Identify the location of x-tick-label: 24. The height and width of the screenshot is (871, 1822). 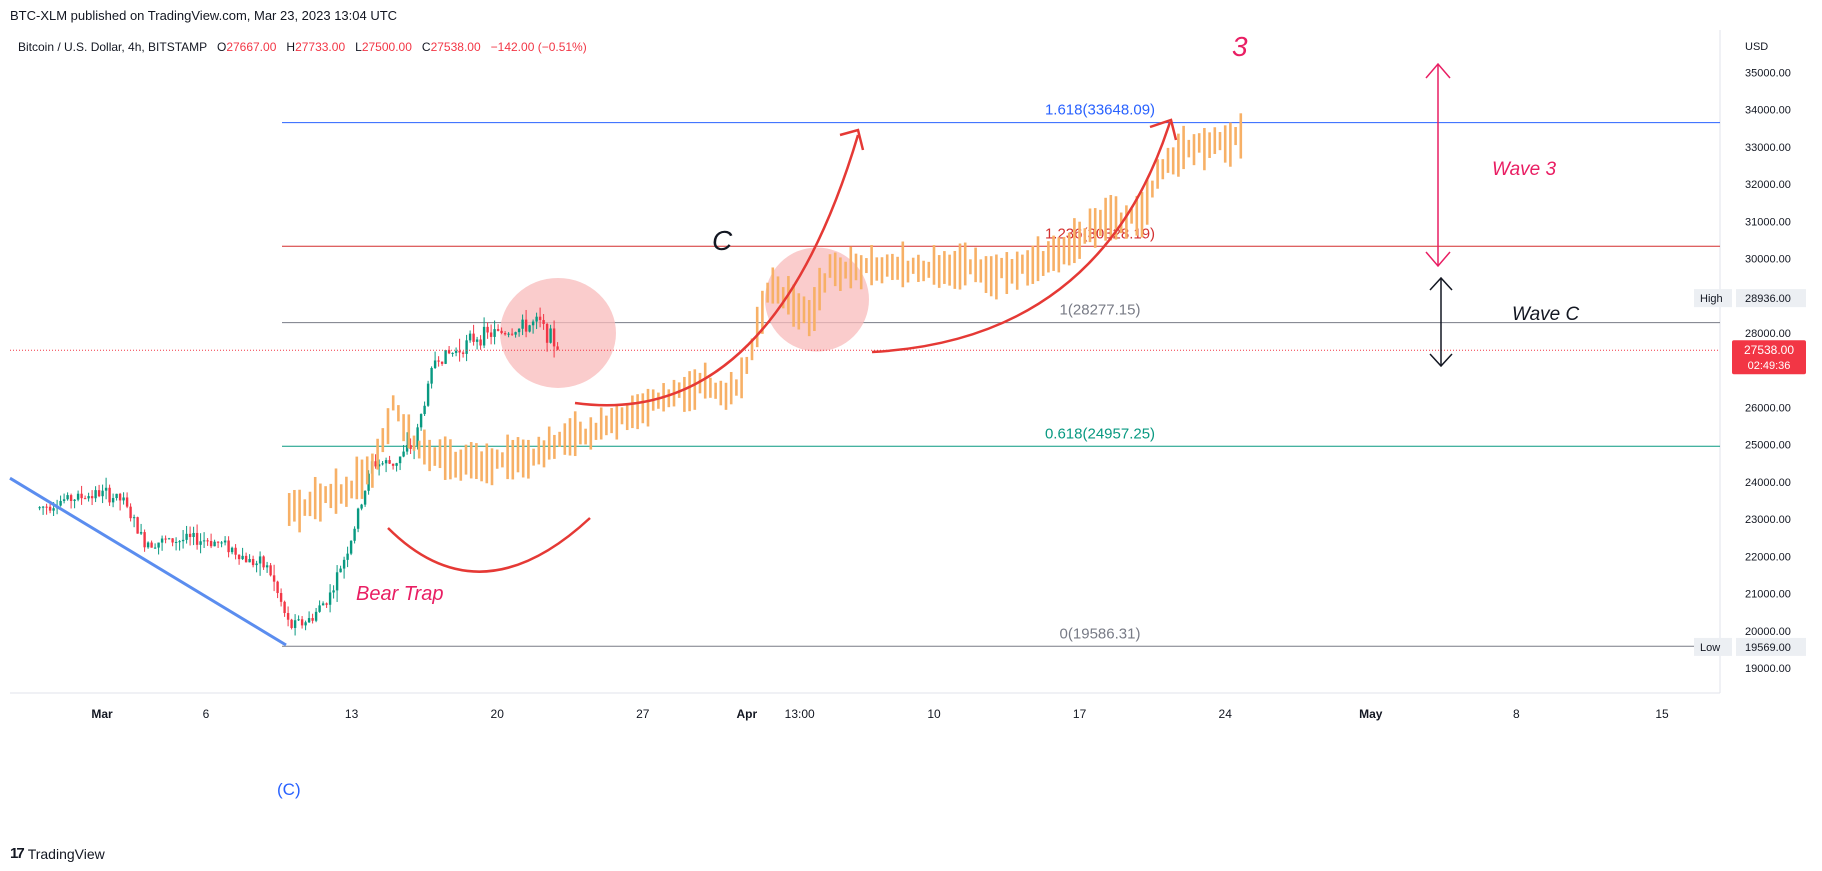
(1226, 714).